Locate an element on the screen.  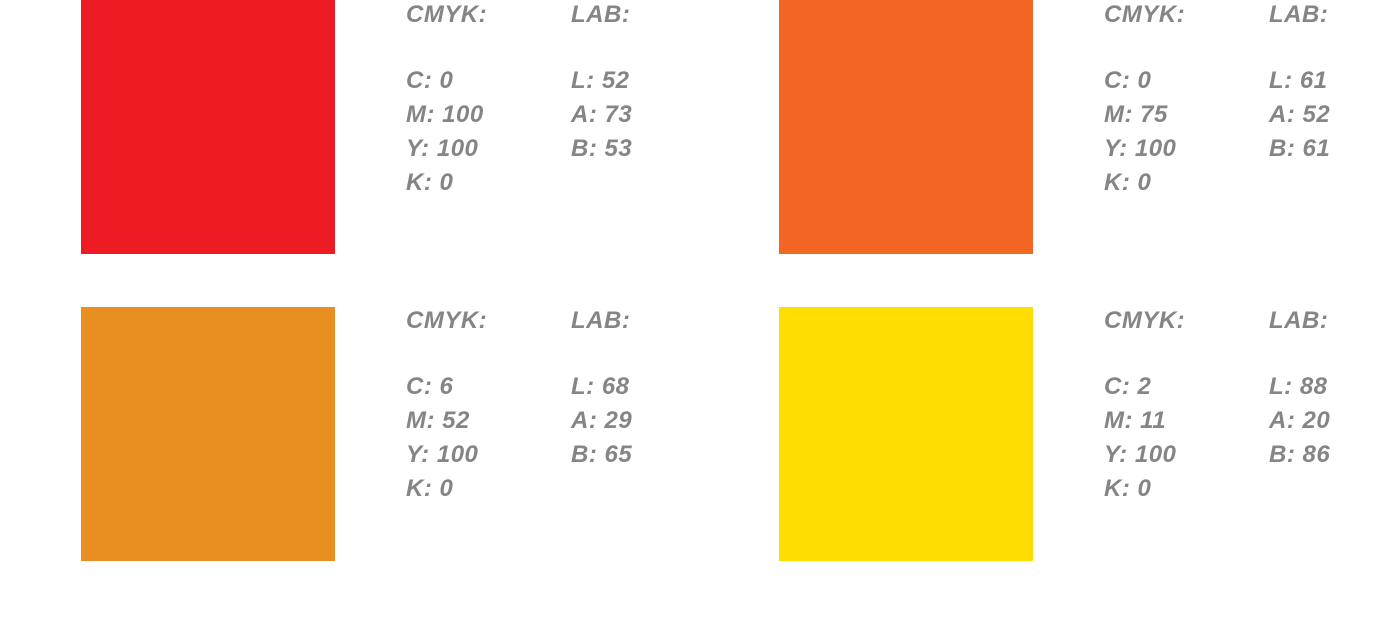
lab-l: L: 61 is located at coordinates (1298, 80).